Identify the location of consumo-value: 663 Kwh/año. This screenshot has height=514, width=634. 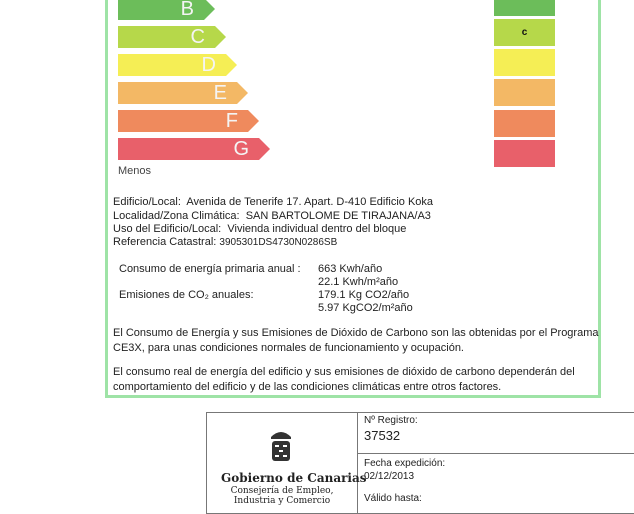
(350, 269).